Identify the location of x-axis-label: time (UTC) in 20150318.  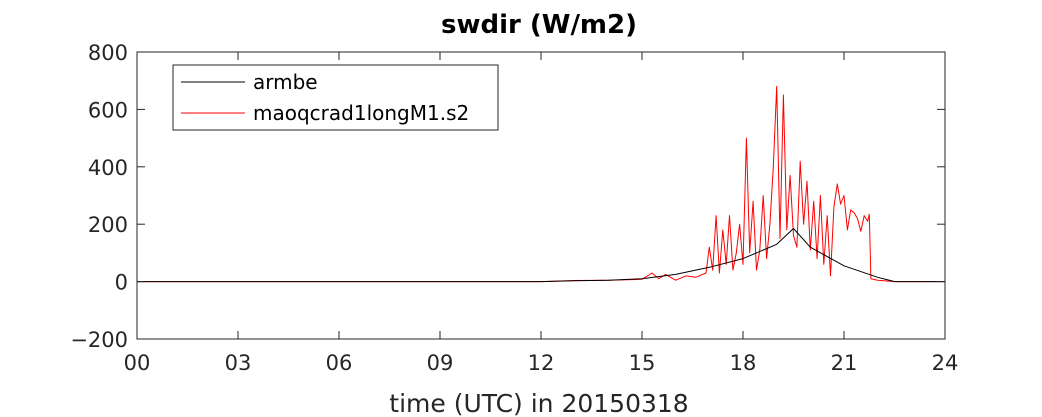
(538, 403).